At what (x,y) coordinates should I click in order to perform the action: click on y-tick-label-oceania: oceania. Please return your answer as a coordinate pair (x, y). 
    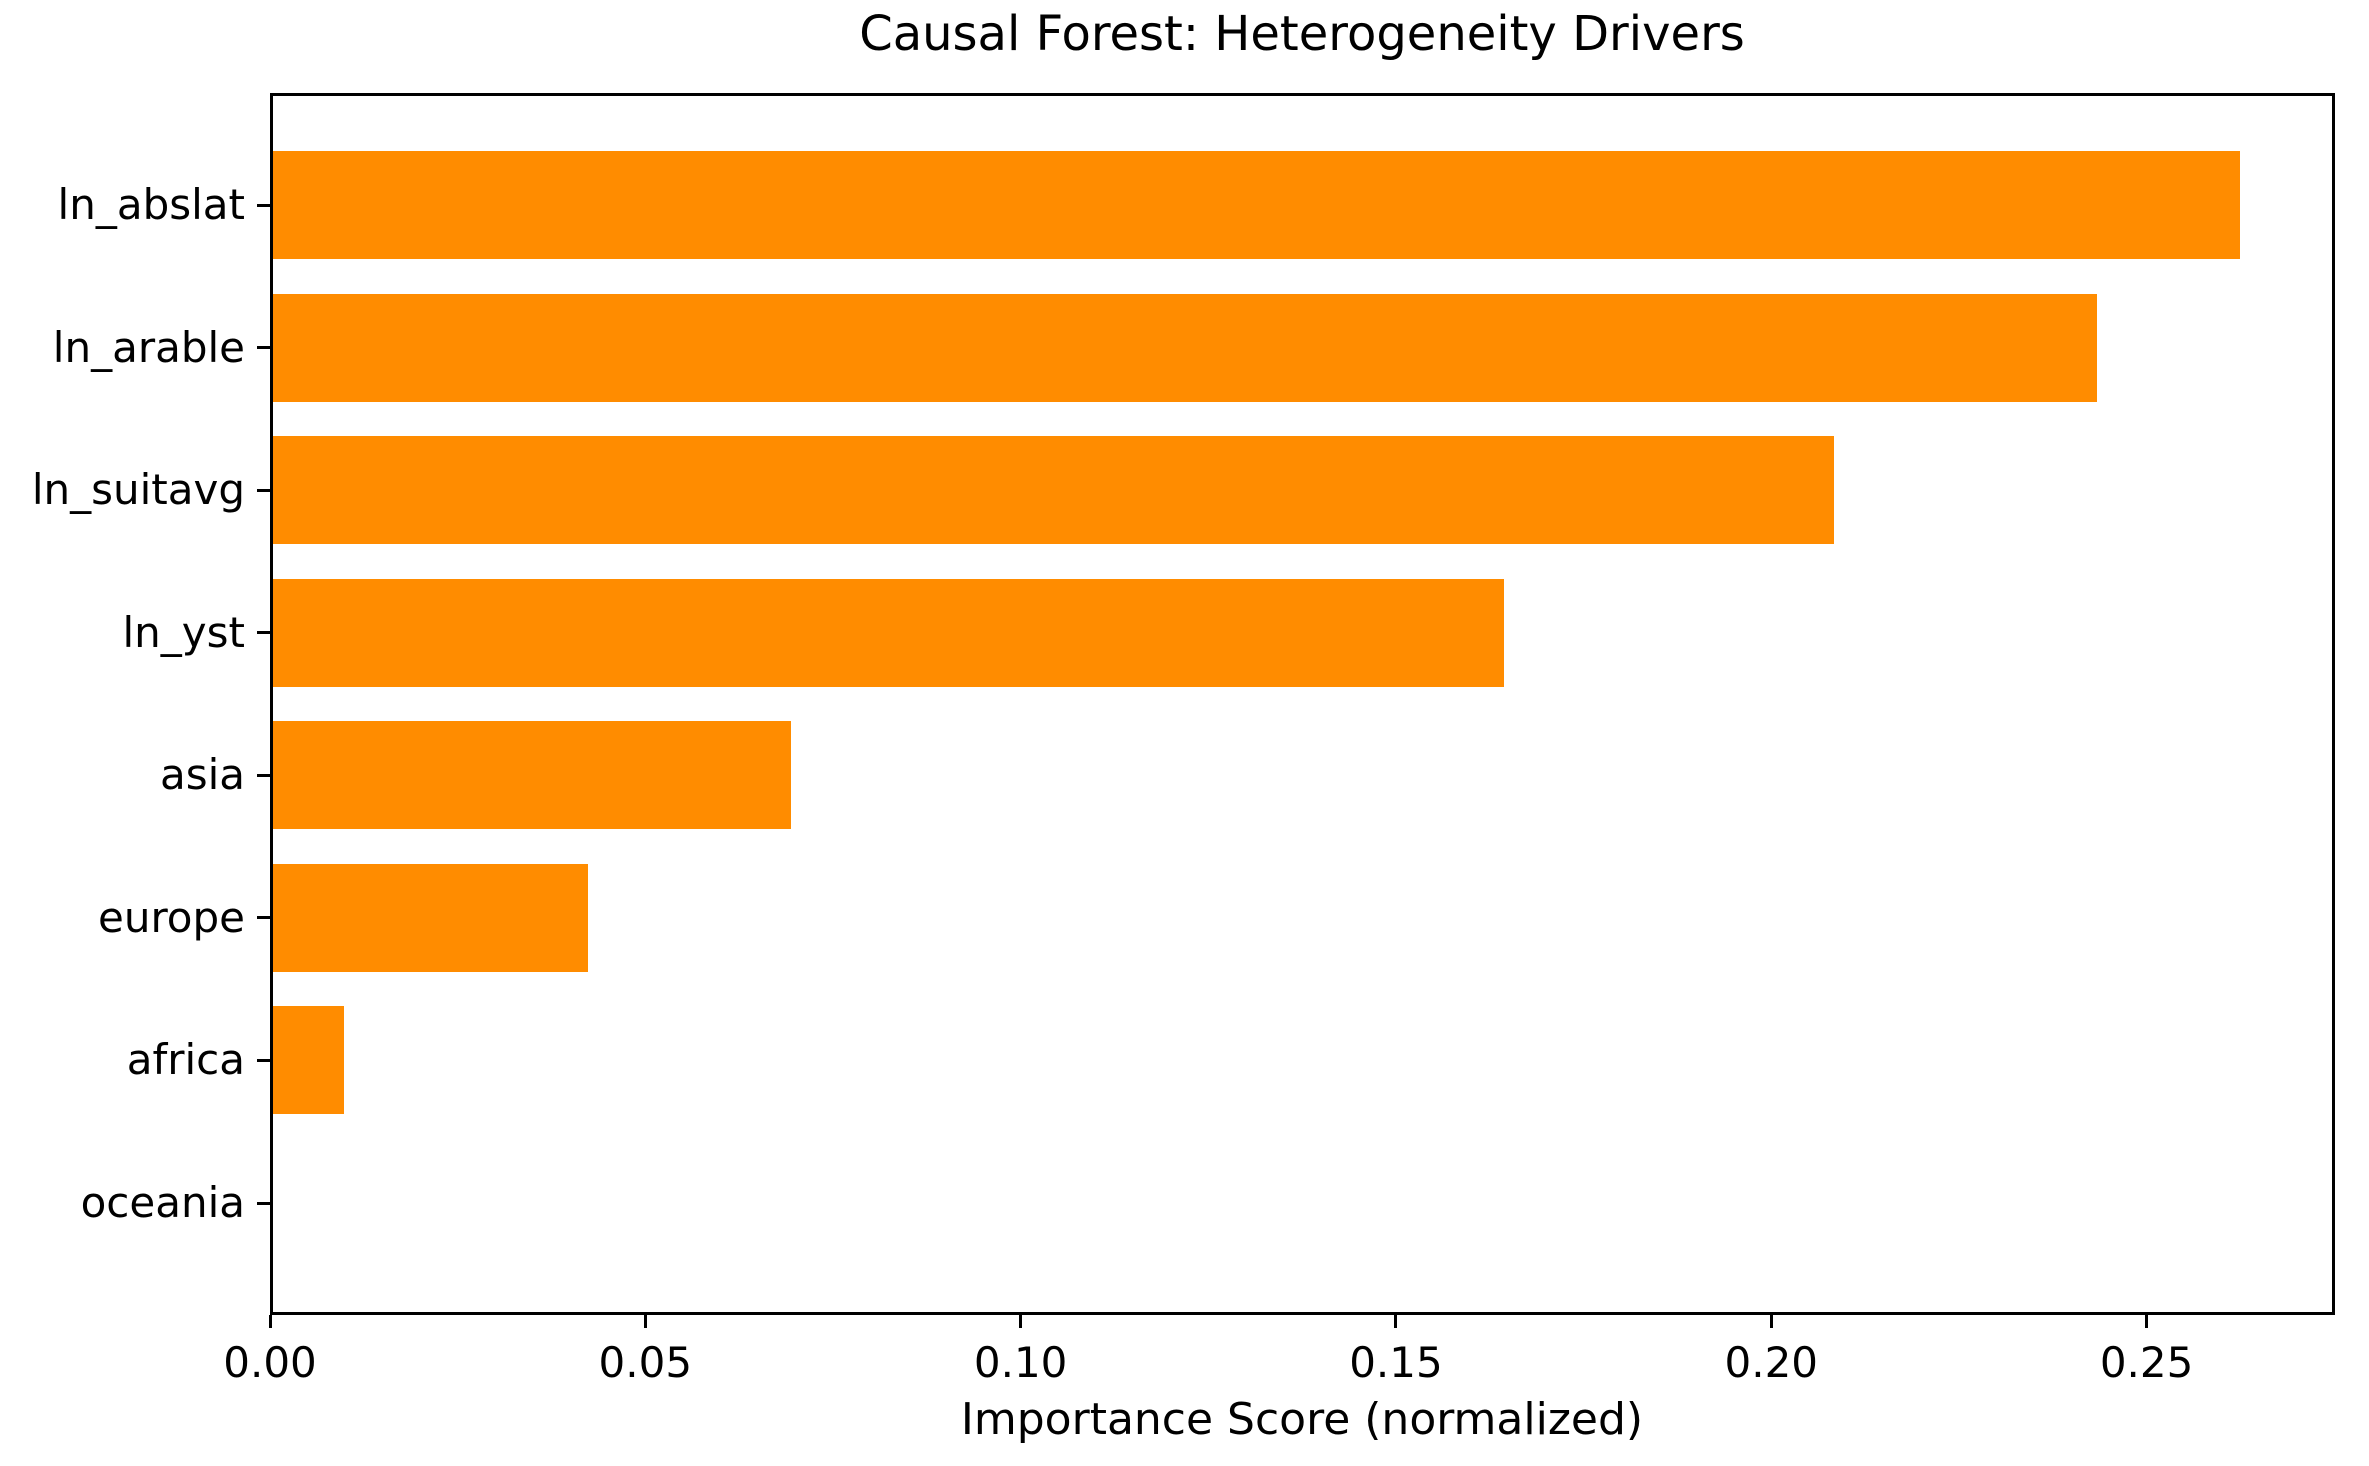
    Looking at the image, I should click on (162, 1202).